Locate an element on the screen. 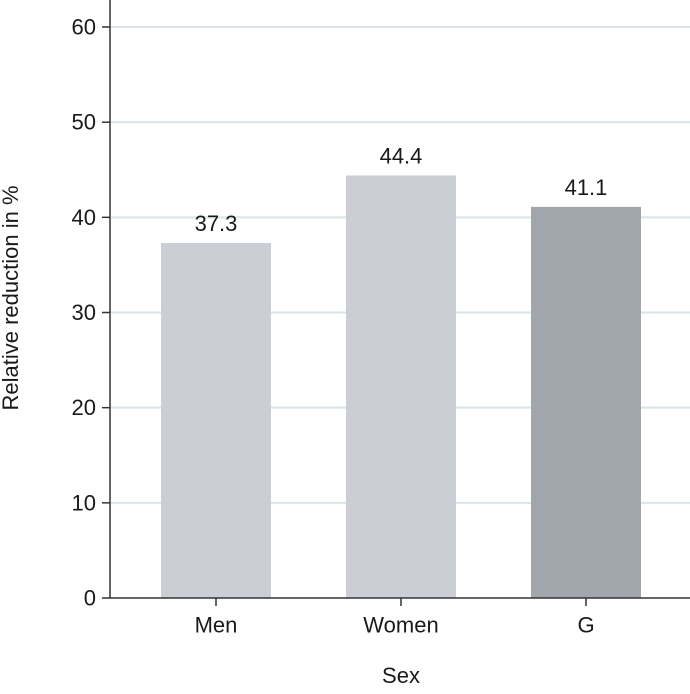  y-tick-label: 40 is located at coordinates (84, 217).